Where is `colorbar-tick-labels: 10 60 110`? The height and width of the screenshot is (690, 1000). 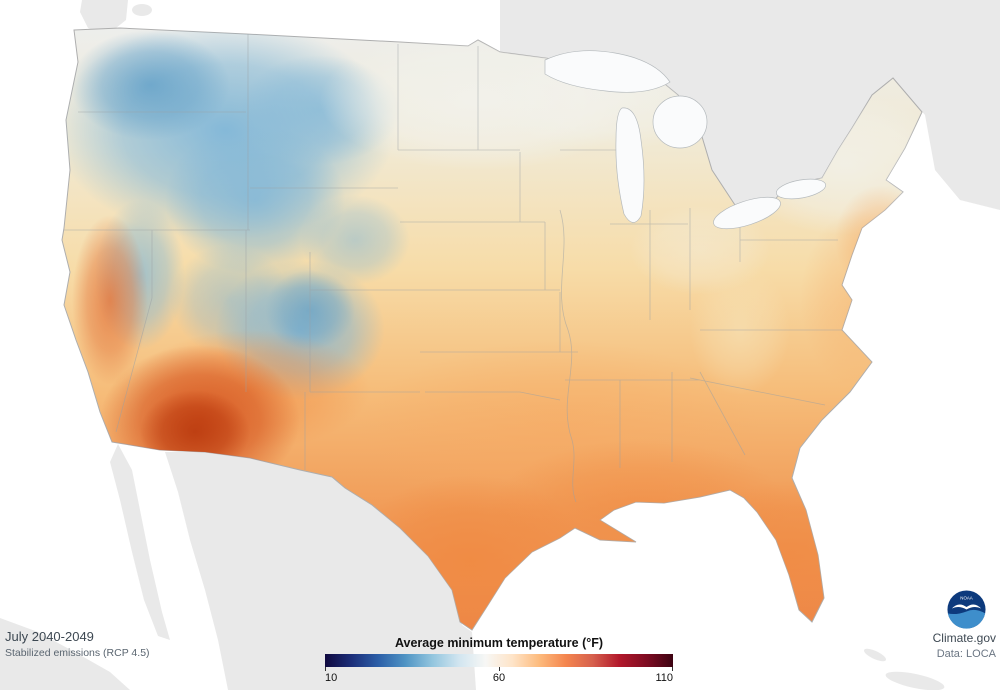 colorbar-tick-labels: 10 60 110 is located at coordinates (499, 679).